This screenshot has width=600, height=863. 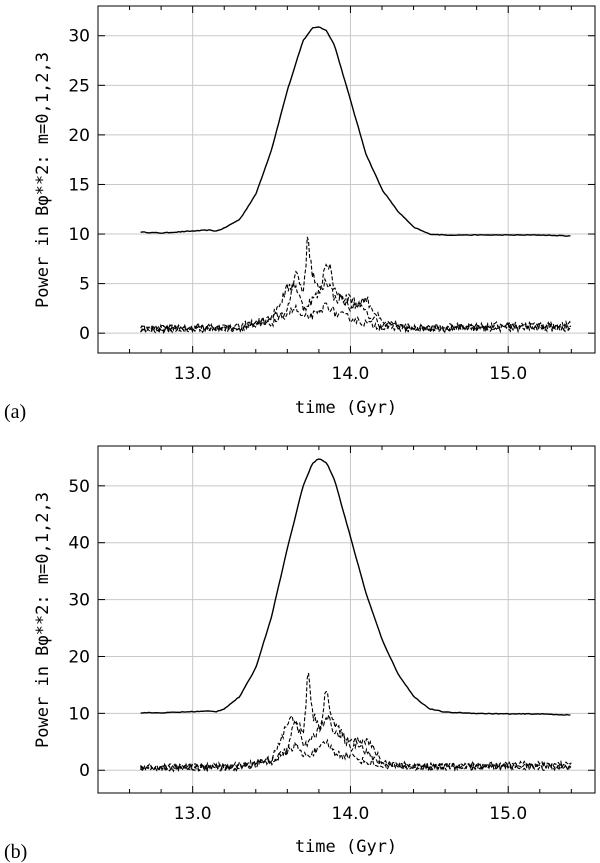 I want to click on panel-a-ytick-label: 10, so click(x=79, y=235).